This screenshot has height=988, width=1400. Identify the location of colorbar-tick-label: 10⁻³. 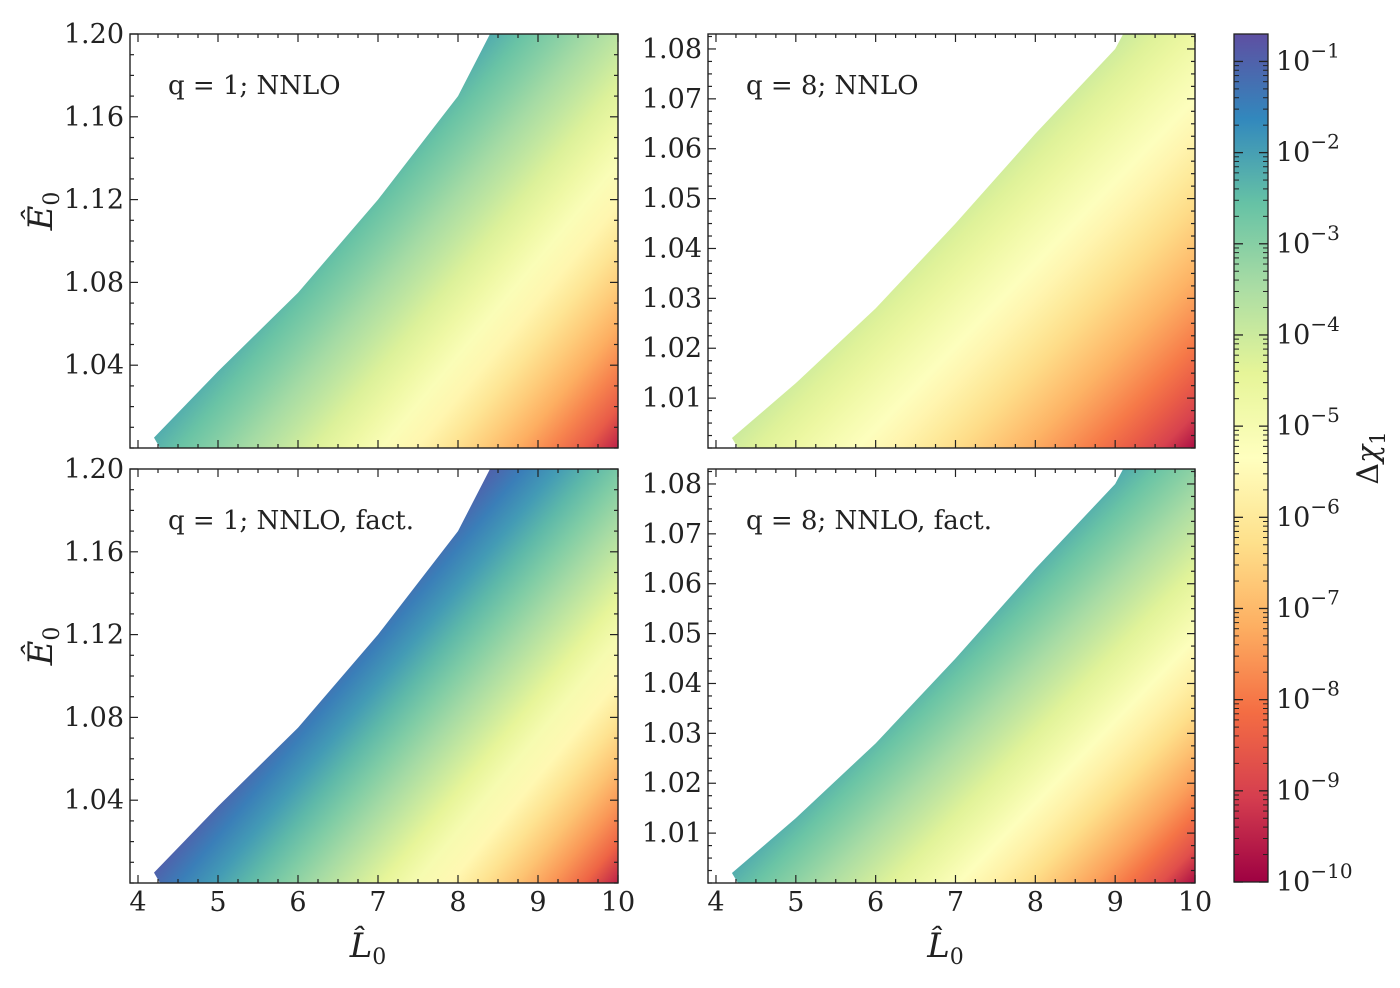
(1308, 240).